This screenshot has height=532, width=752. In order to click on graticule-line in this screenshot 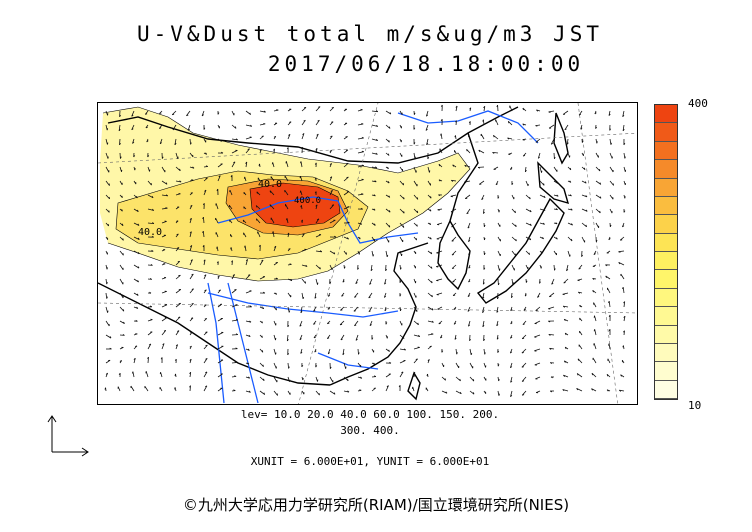, I will do `click(598, 253)`.